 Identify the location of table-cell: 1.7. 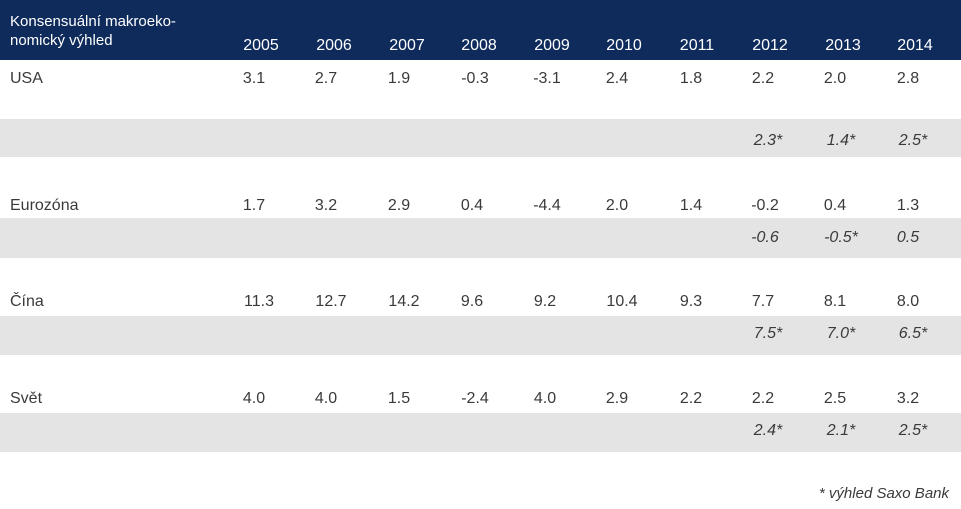
(254, 205).